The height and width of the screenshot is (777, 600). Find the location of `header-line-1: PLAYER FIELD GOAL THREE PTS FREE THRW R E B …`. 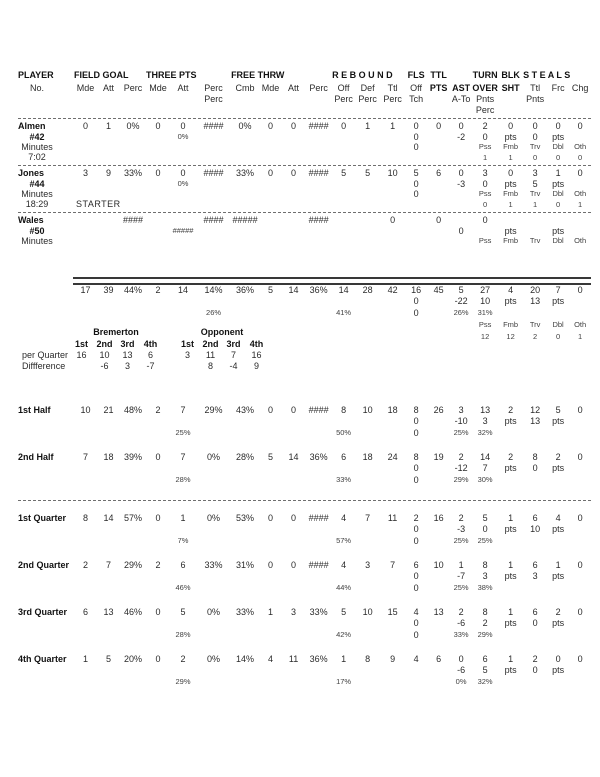

header-line-1: PLAYER FIELD GOAL THREE PTS FREE THRW R E B … is located at coordinates (295, 75).